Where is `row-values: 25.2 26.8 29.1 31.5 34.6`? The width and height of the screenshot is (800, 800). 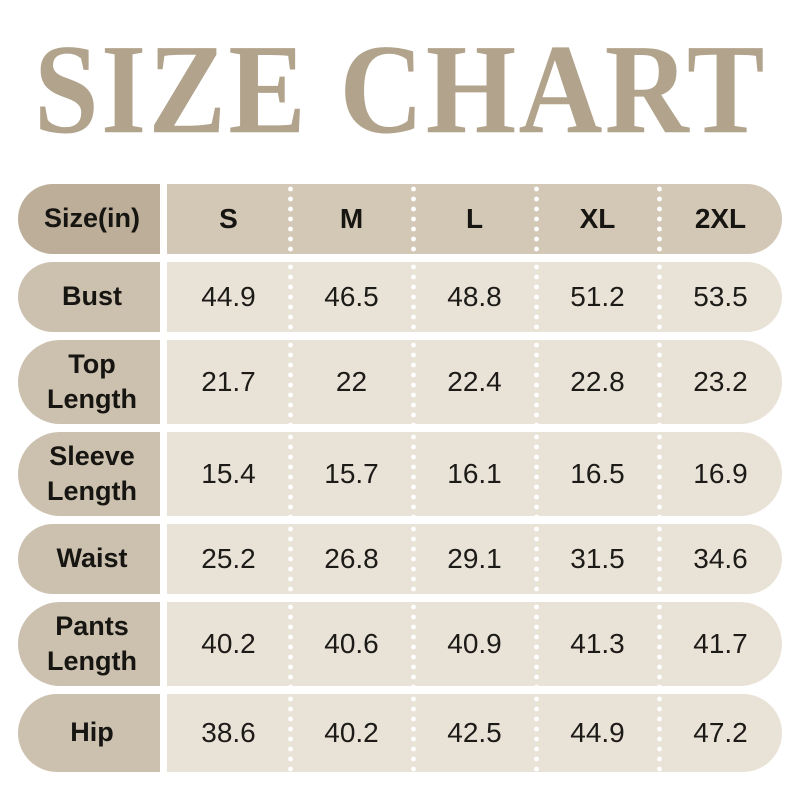
row-values: 25.2 26.8 29.1 31.5 34.6 is located at coordinates (474, 559).